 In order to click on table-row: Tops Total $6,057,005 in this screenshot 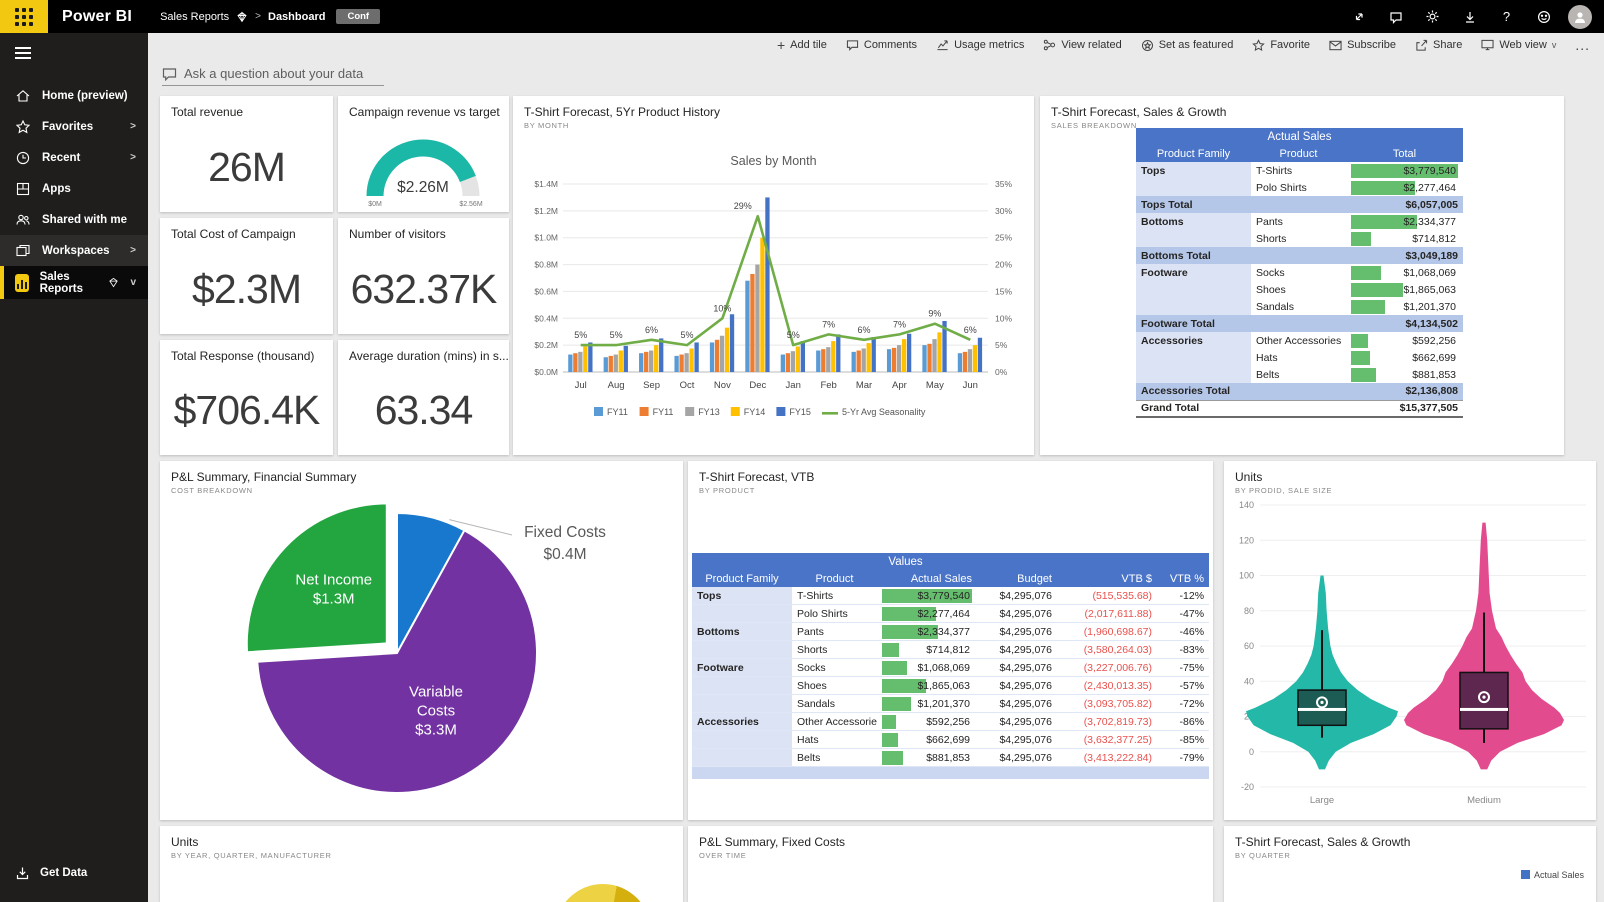, I will do `click(1300, 204)`.